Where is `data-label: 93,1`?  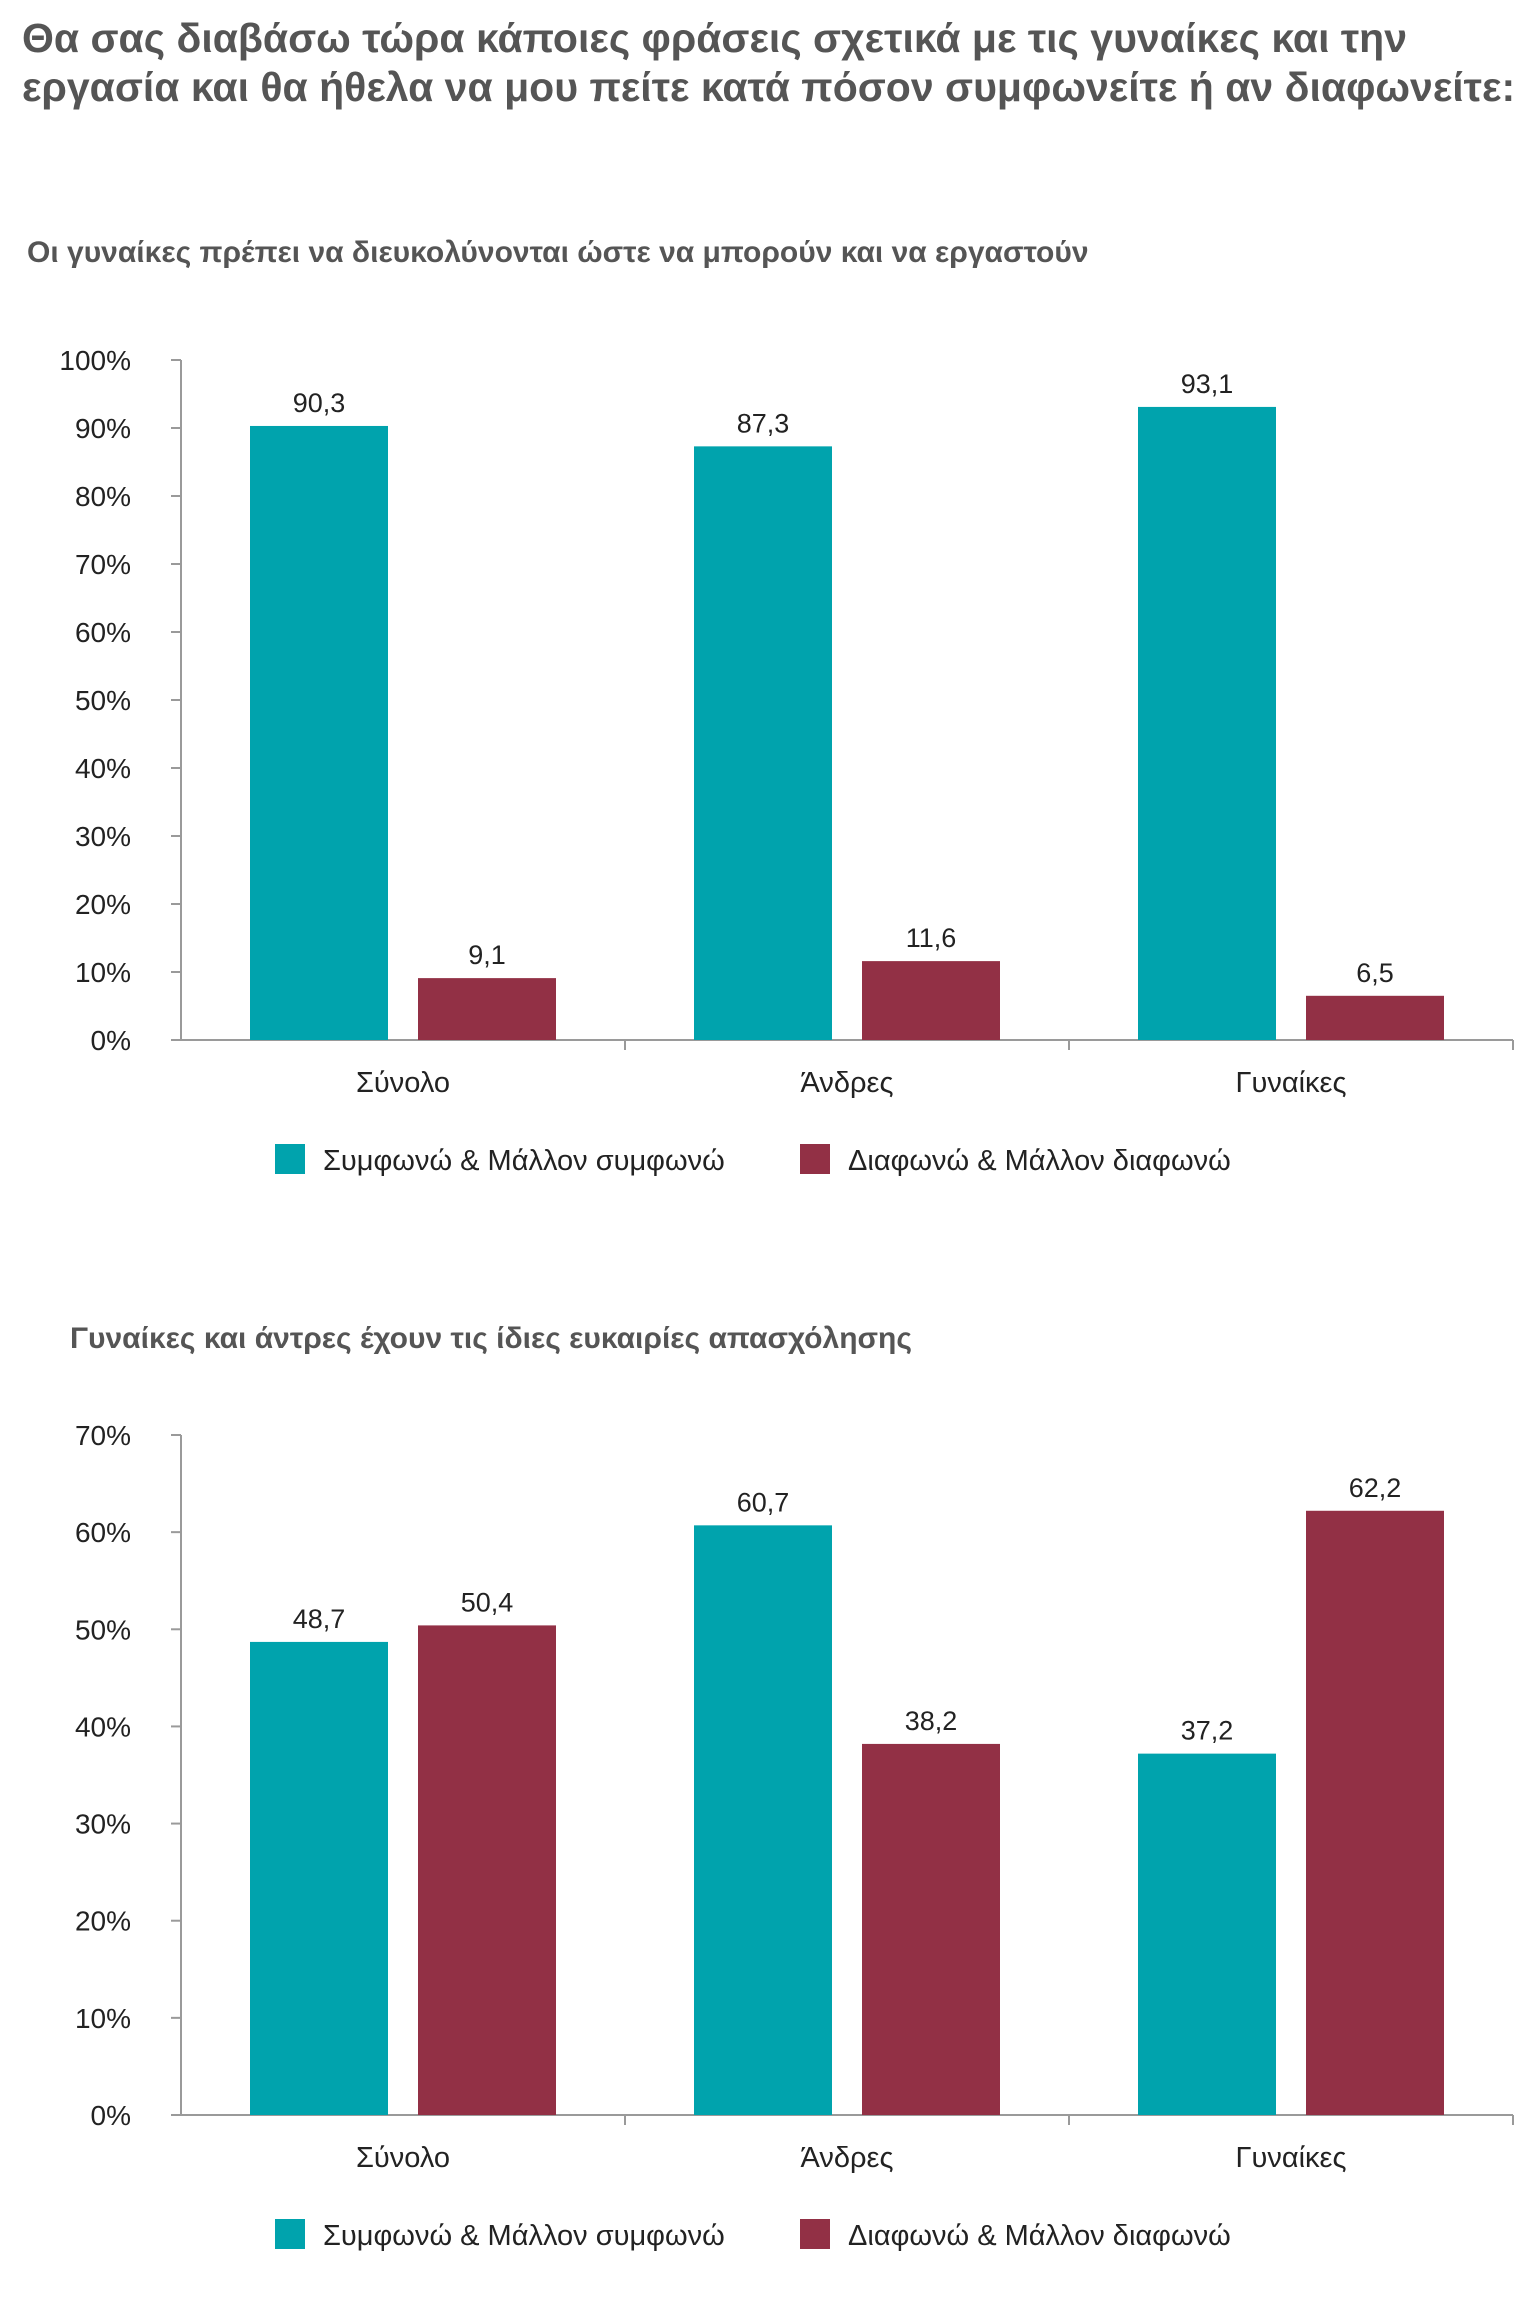 data-label: 93,1 is located at coordinates (1207, 384).